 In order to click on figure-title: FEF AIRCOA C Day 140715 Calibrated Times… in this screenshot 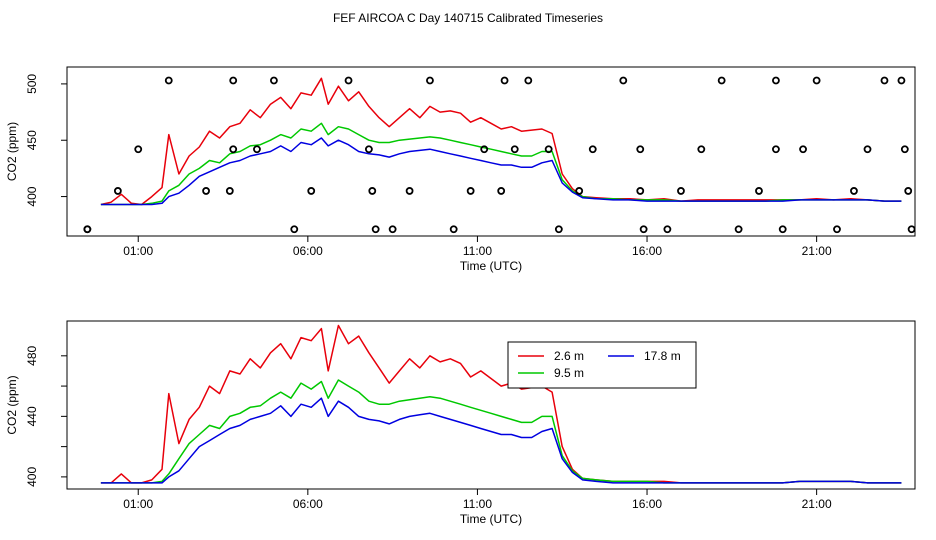, I will do `click(468, 18)`.